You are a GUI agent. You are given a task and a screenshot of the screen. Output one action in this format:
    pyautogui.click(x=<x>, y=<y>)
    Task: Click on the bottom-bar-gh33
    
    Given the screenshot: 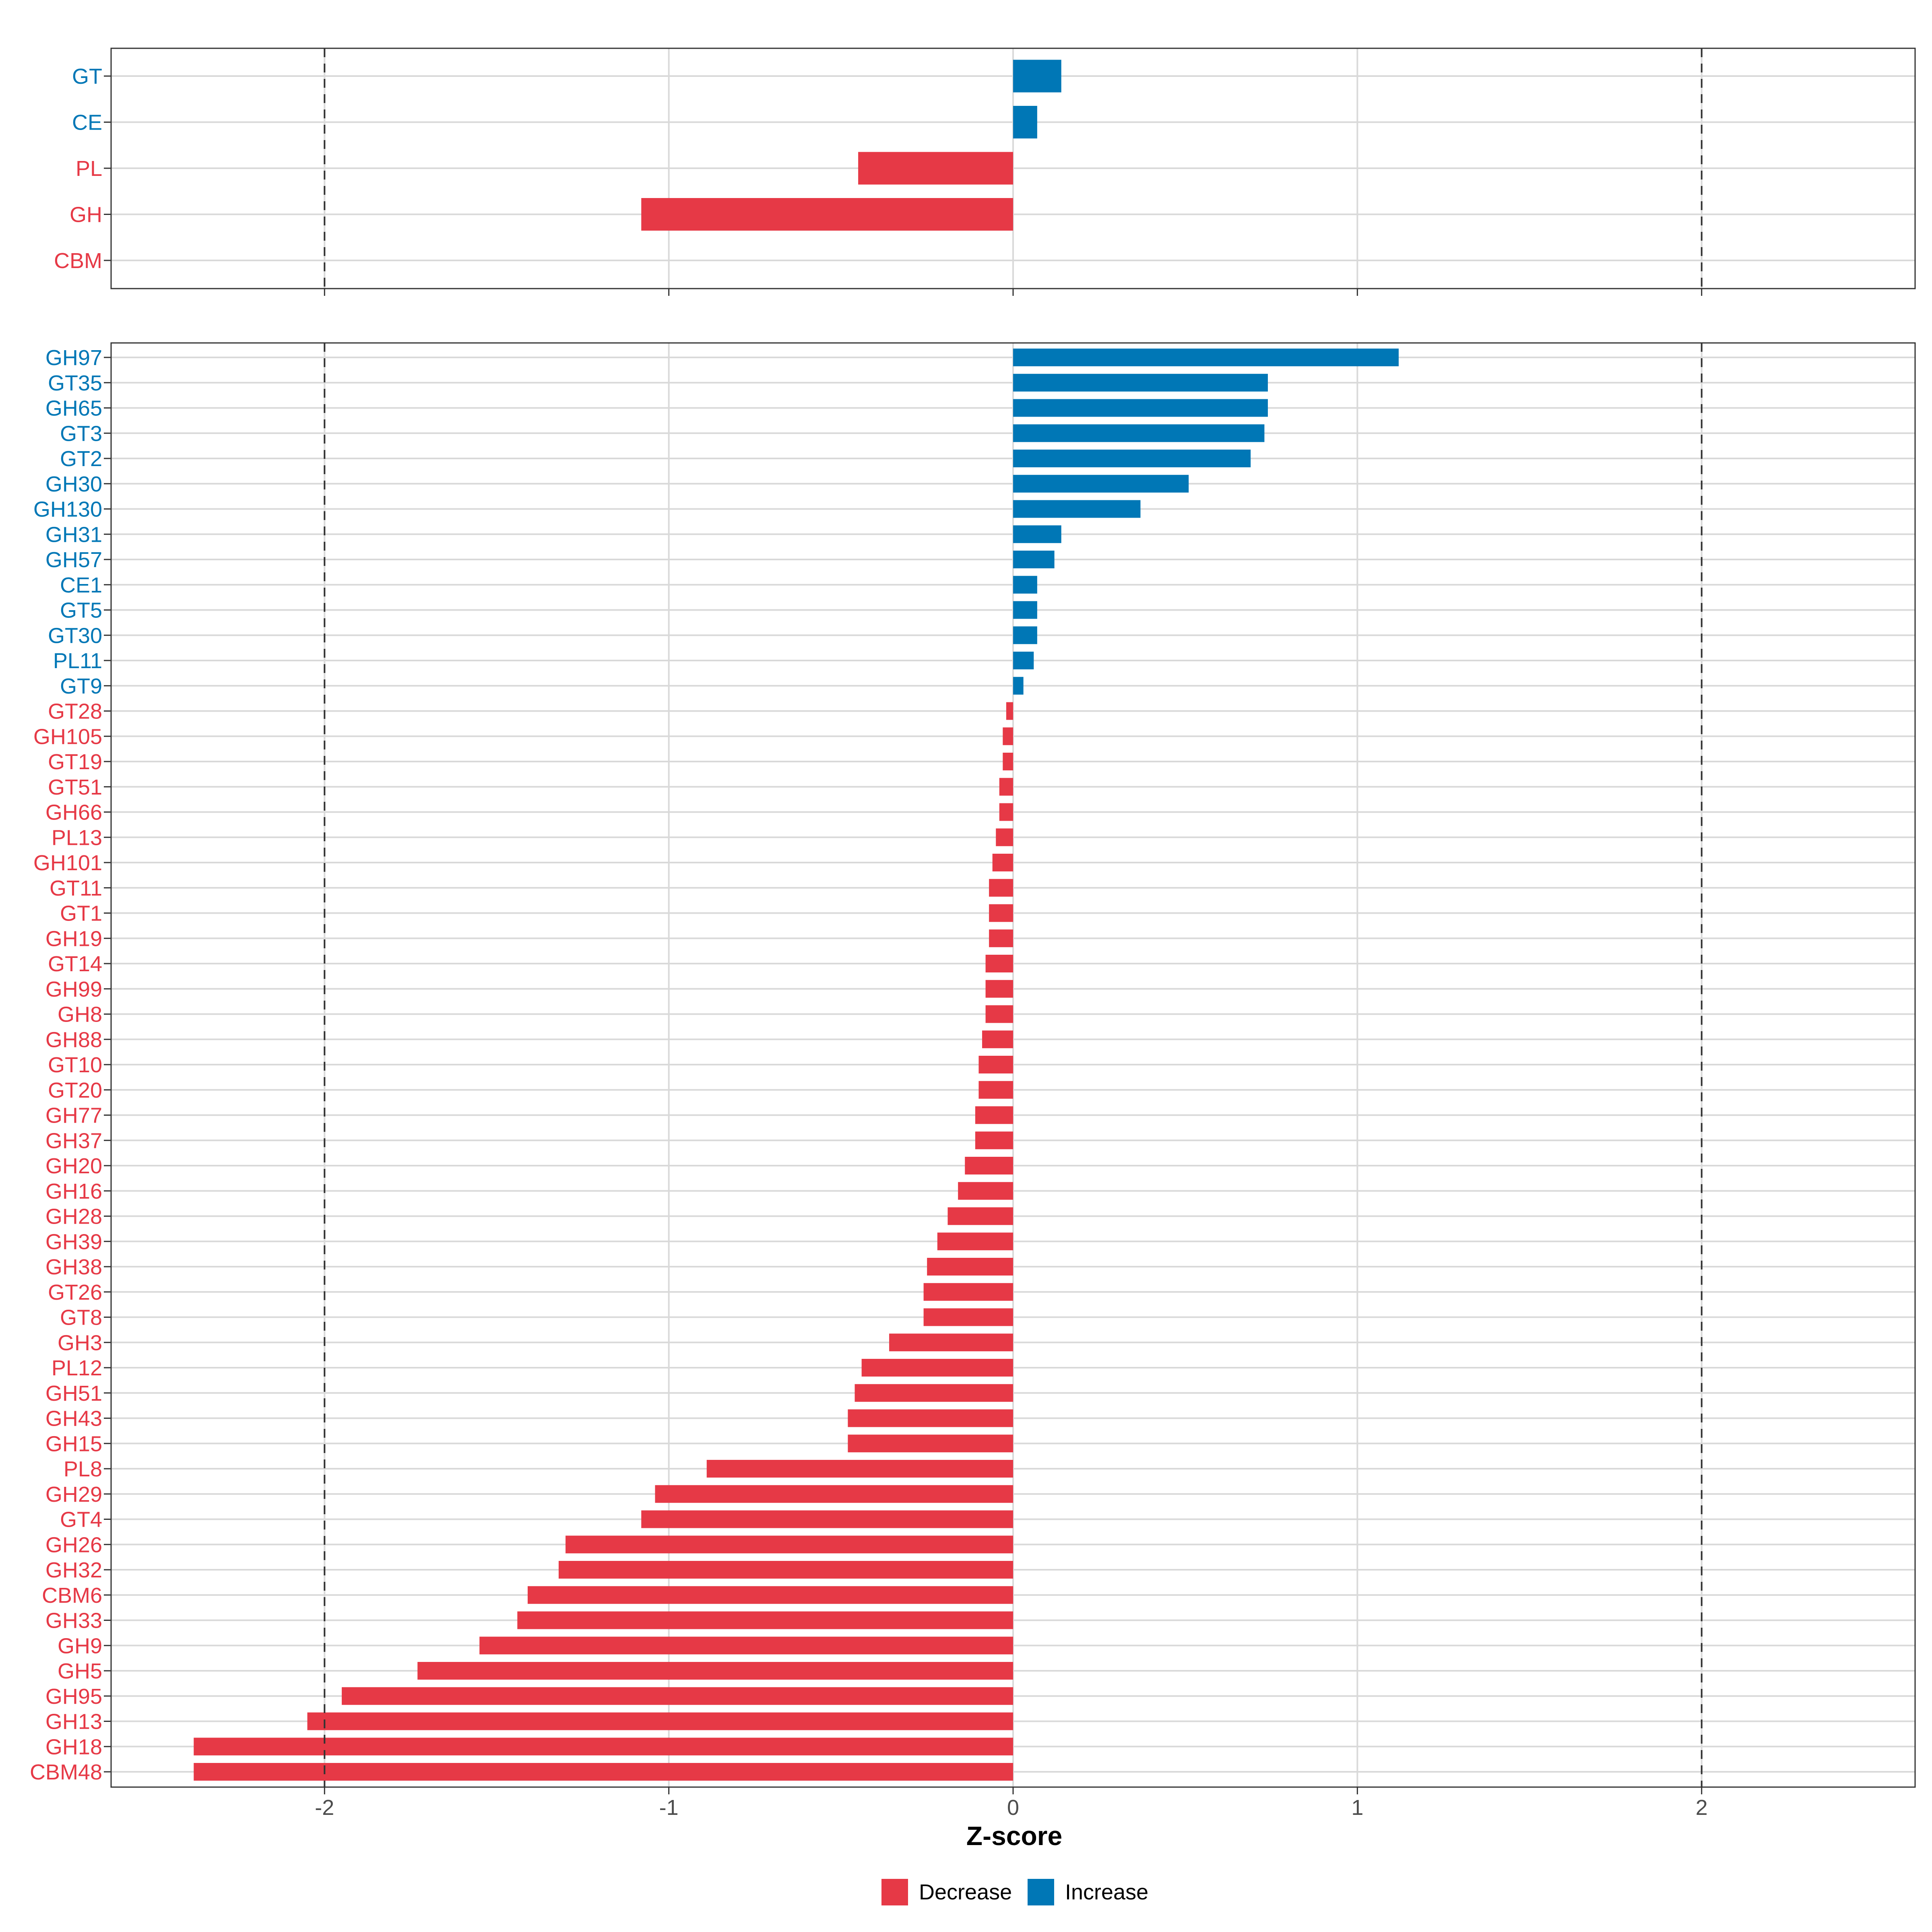 What is the action you would take?
    pyautogui.click(x=765, y=1620)
    